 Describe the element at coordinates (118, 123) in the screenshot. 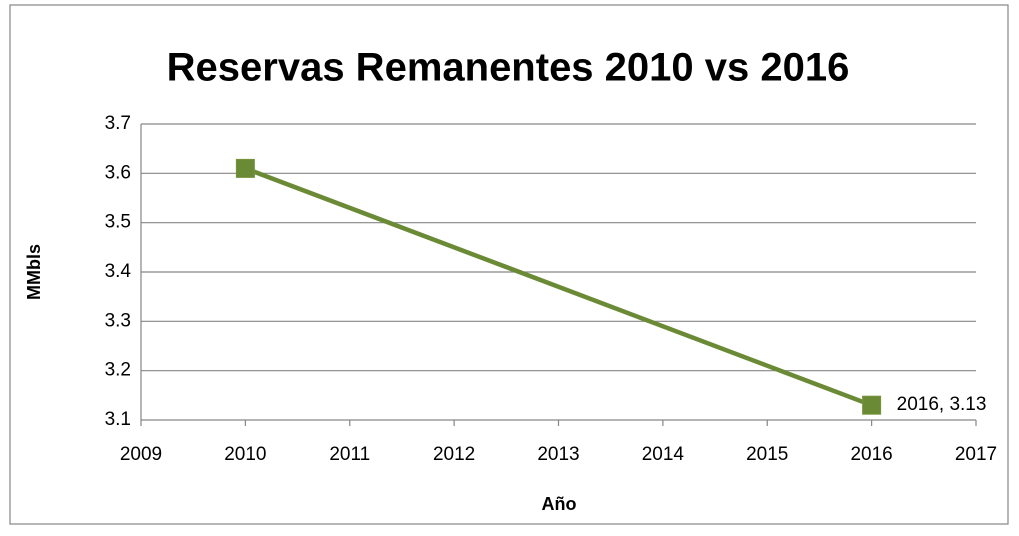

I see `y-tick-label: 3.7` at that location.